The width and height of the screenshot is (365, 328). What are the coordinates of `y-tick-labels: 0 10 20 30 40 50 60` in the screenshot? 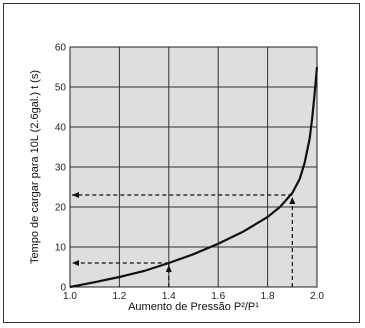 It's located at (61, 168).